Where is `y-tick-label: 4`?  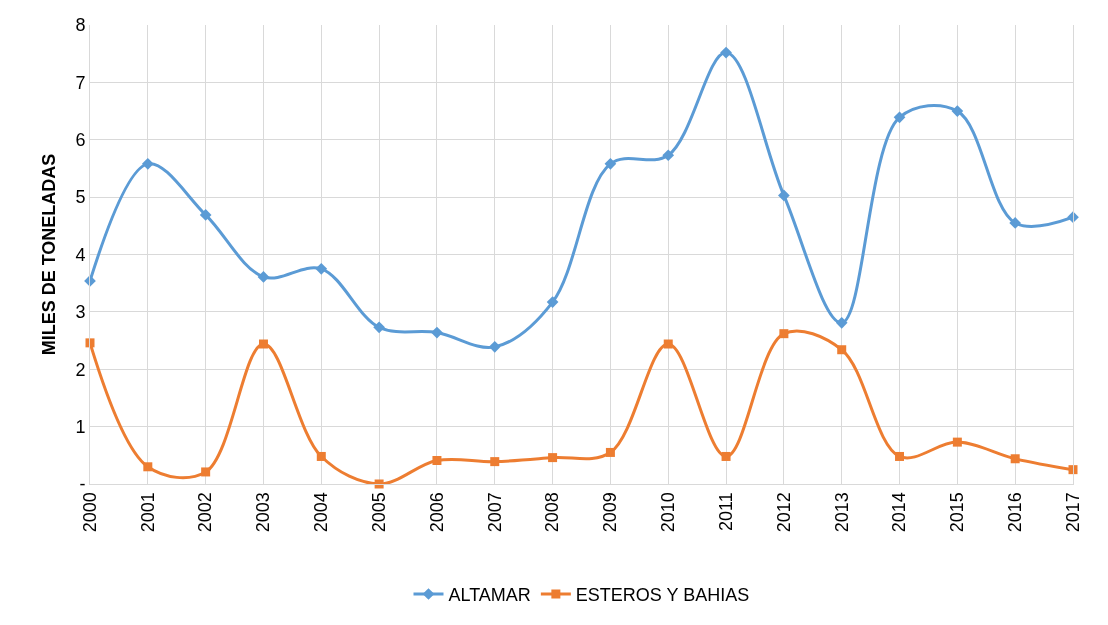 y-tick-label: 4 is located at coordinates (80, 254).